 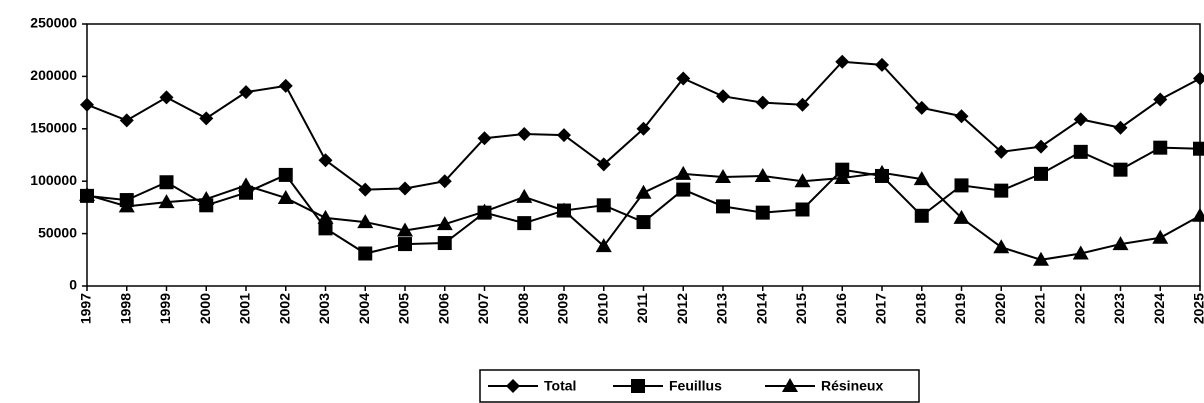 What do you see at coordinates (1040, 308) in the screenshot?
I see `x-tick-label: 2021` at bounding box center [1040, 308].